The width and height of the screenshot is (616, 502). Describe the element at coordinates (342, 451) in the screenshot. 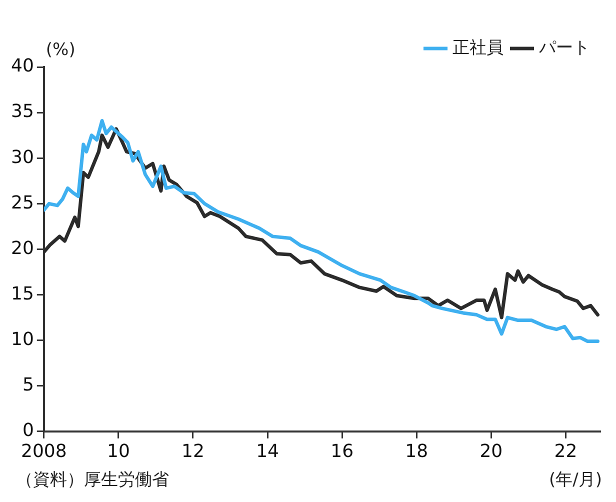

I see `x-tick-label: 16` at that location.